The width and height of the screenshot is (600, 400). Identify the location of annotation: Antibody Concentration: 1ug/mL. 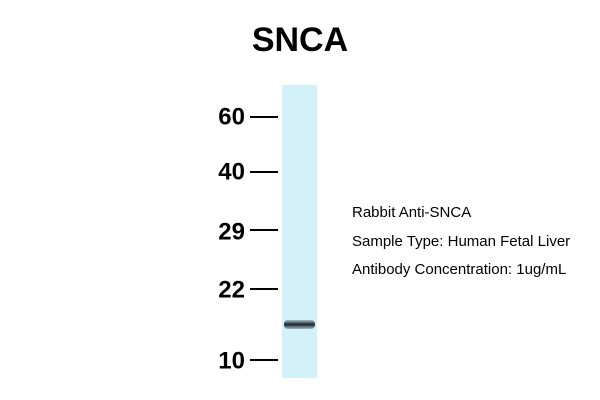
(459, 269).